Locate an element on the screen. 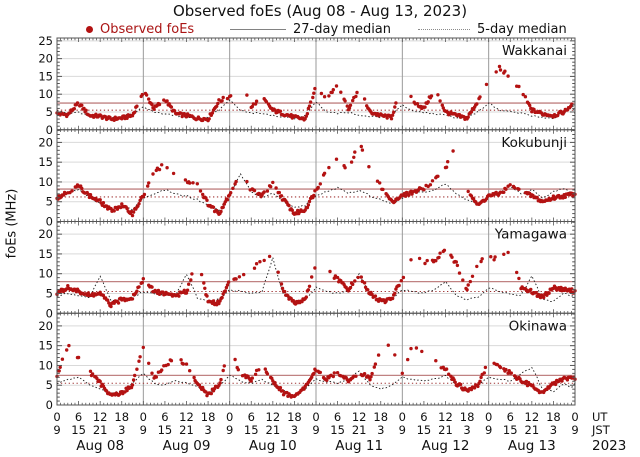 This screenshot has height=457, width=640. y-tick-label: 0 is located at coordinates (49, 405).